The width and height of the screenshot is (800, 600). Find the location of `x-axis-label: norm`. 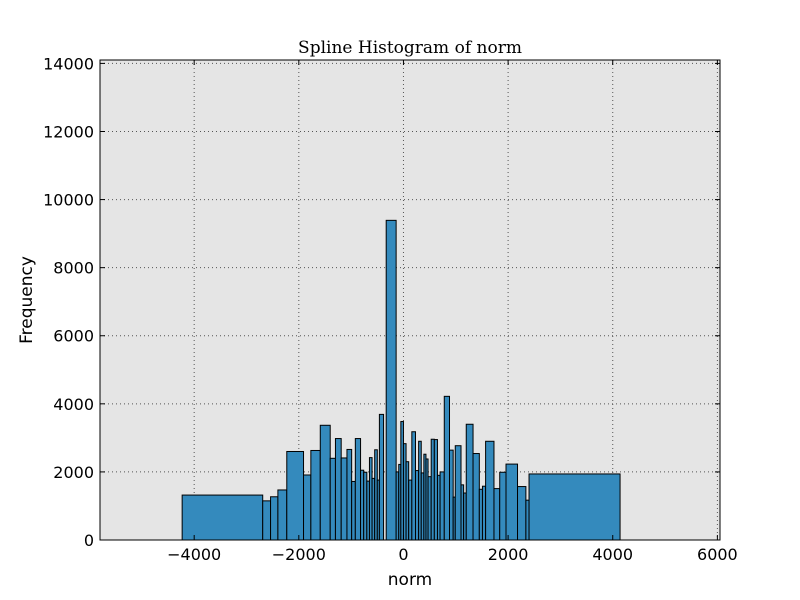

x-axis-label: norm is located at coordinates (410, 580).